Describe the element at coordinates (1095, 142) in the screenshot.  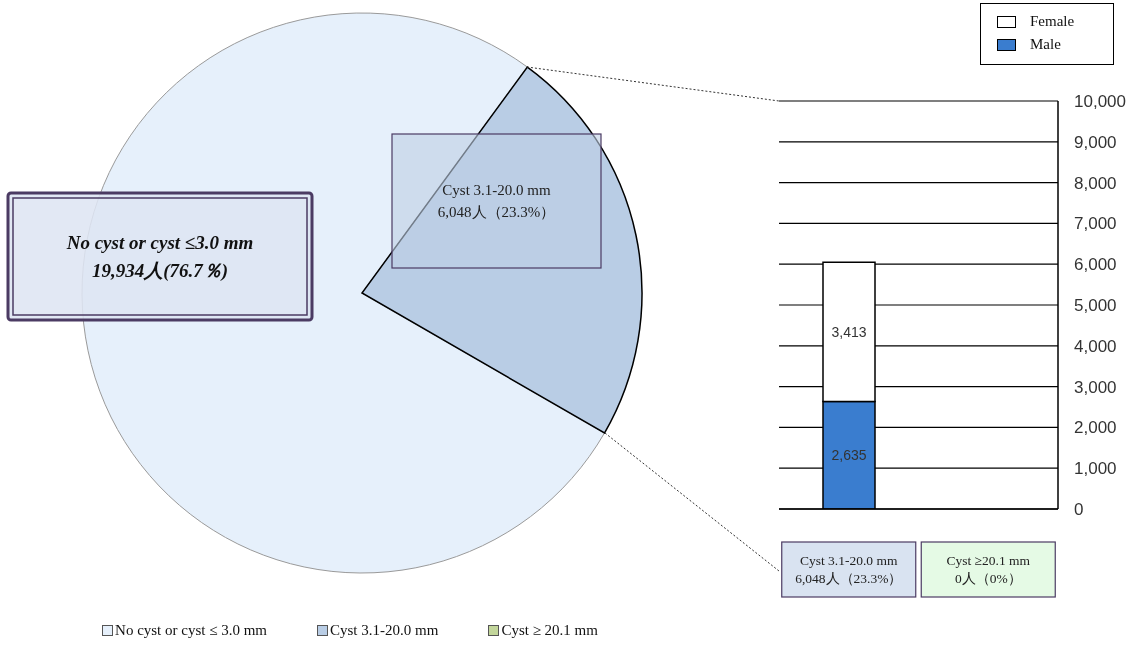
I see `y-tick-label: 9,000` at that location.